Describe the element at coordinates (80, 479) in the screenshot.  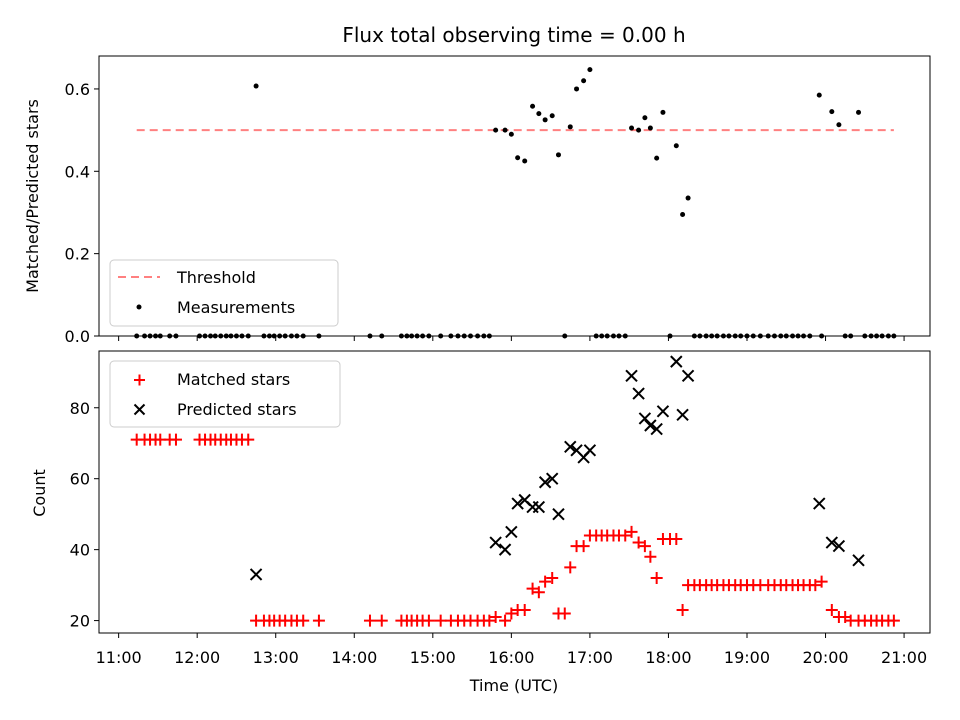
I see `count-y-tick-label: 60` at that location.